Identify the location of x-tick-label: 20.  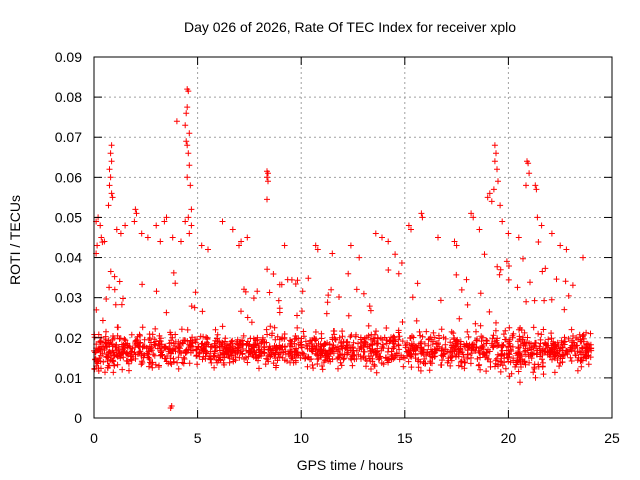
(509, 438).